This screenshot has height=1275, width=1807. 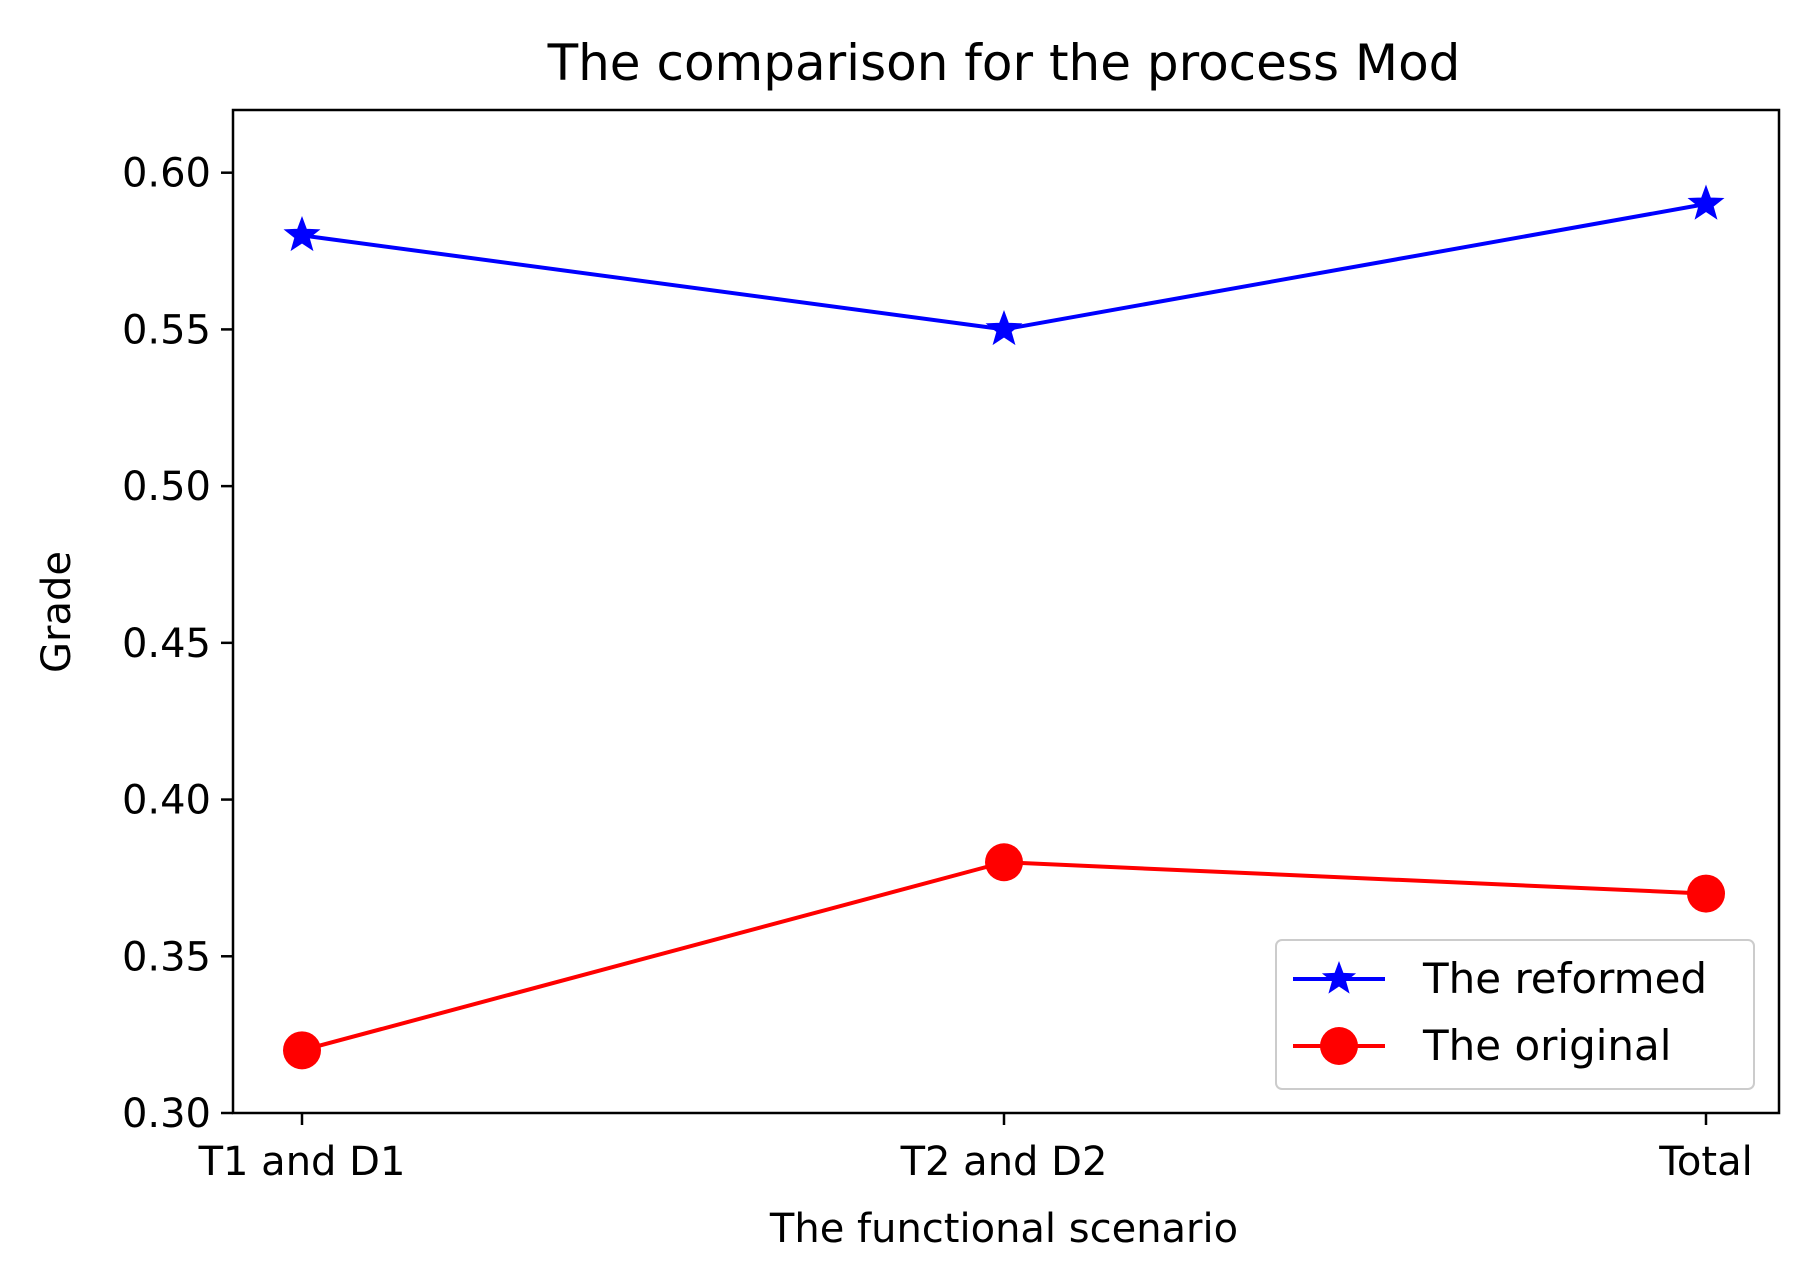 I want to click on x-axis: T1 and D1 T2 and D2 Total, so click(x=975, y=1149).